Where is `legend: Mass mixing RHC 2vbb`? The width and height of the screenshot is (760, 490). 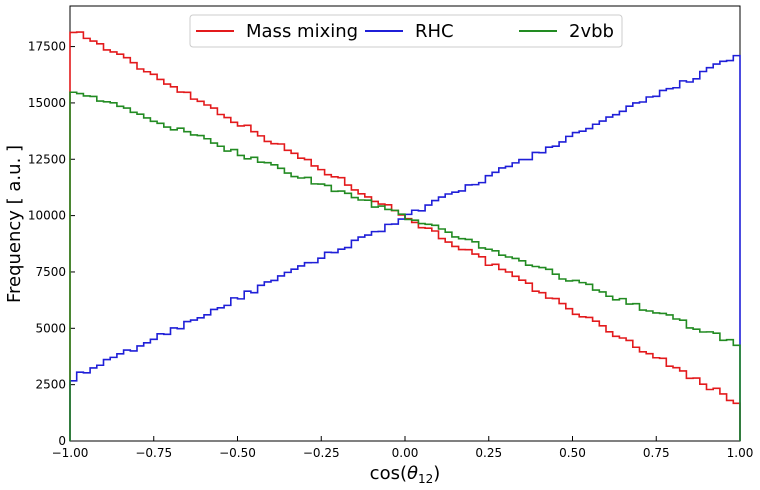
legend: Mass mixing RHC 2vbb is located at coordinates (406, 31).